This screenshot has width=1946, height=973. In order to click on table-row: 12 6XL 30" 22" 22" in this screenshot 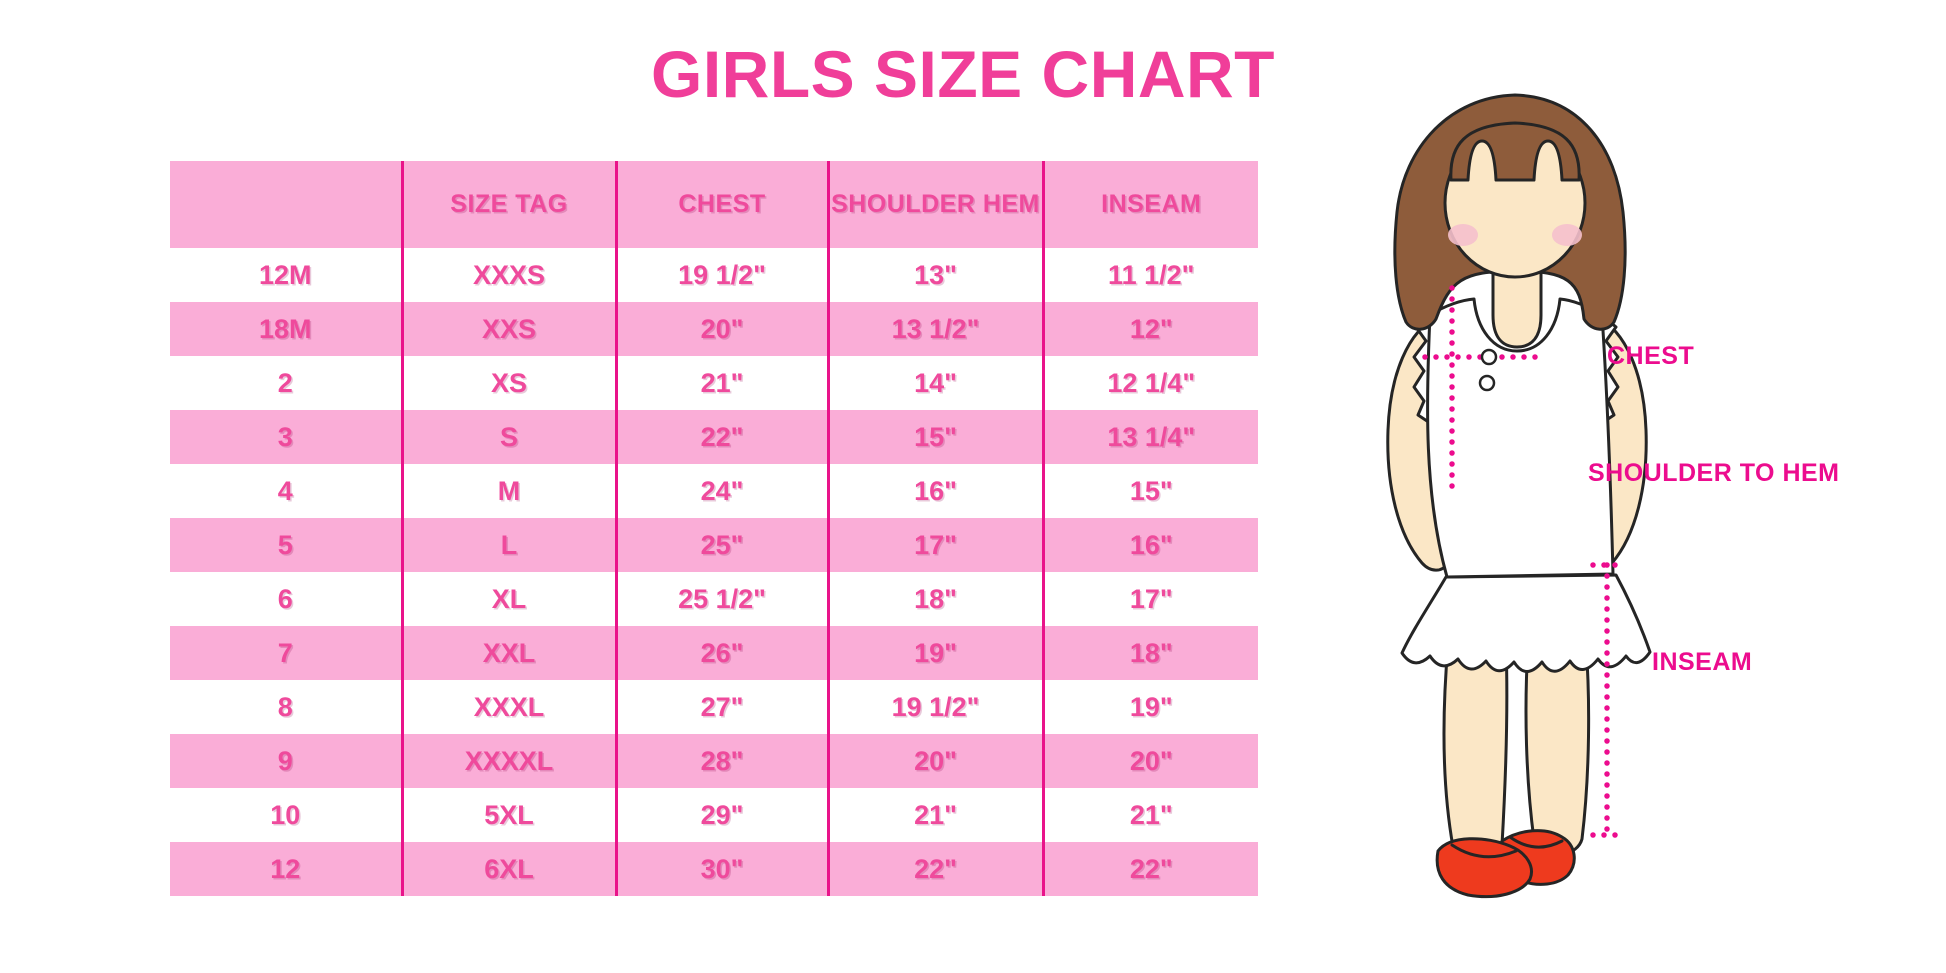, I will do `click(714, 869)`.